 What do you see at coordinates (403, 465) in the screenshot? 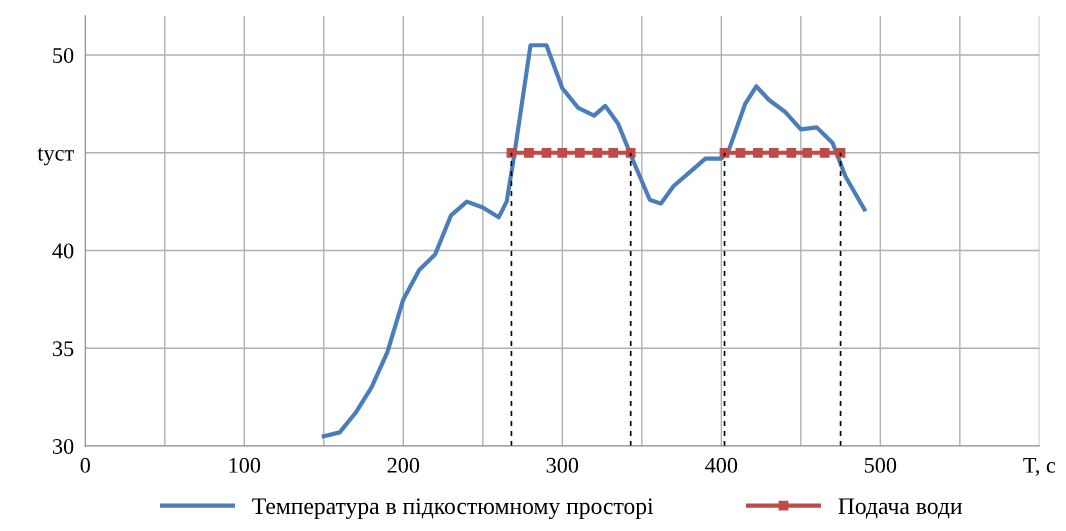
I see `x-tick-label: 200` at bounding box center [403, 465].